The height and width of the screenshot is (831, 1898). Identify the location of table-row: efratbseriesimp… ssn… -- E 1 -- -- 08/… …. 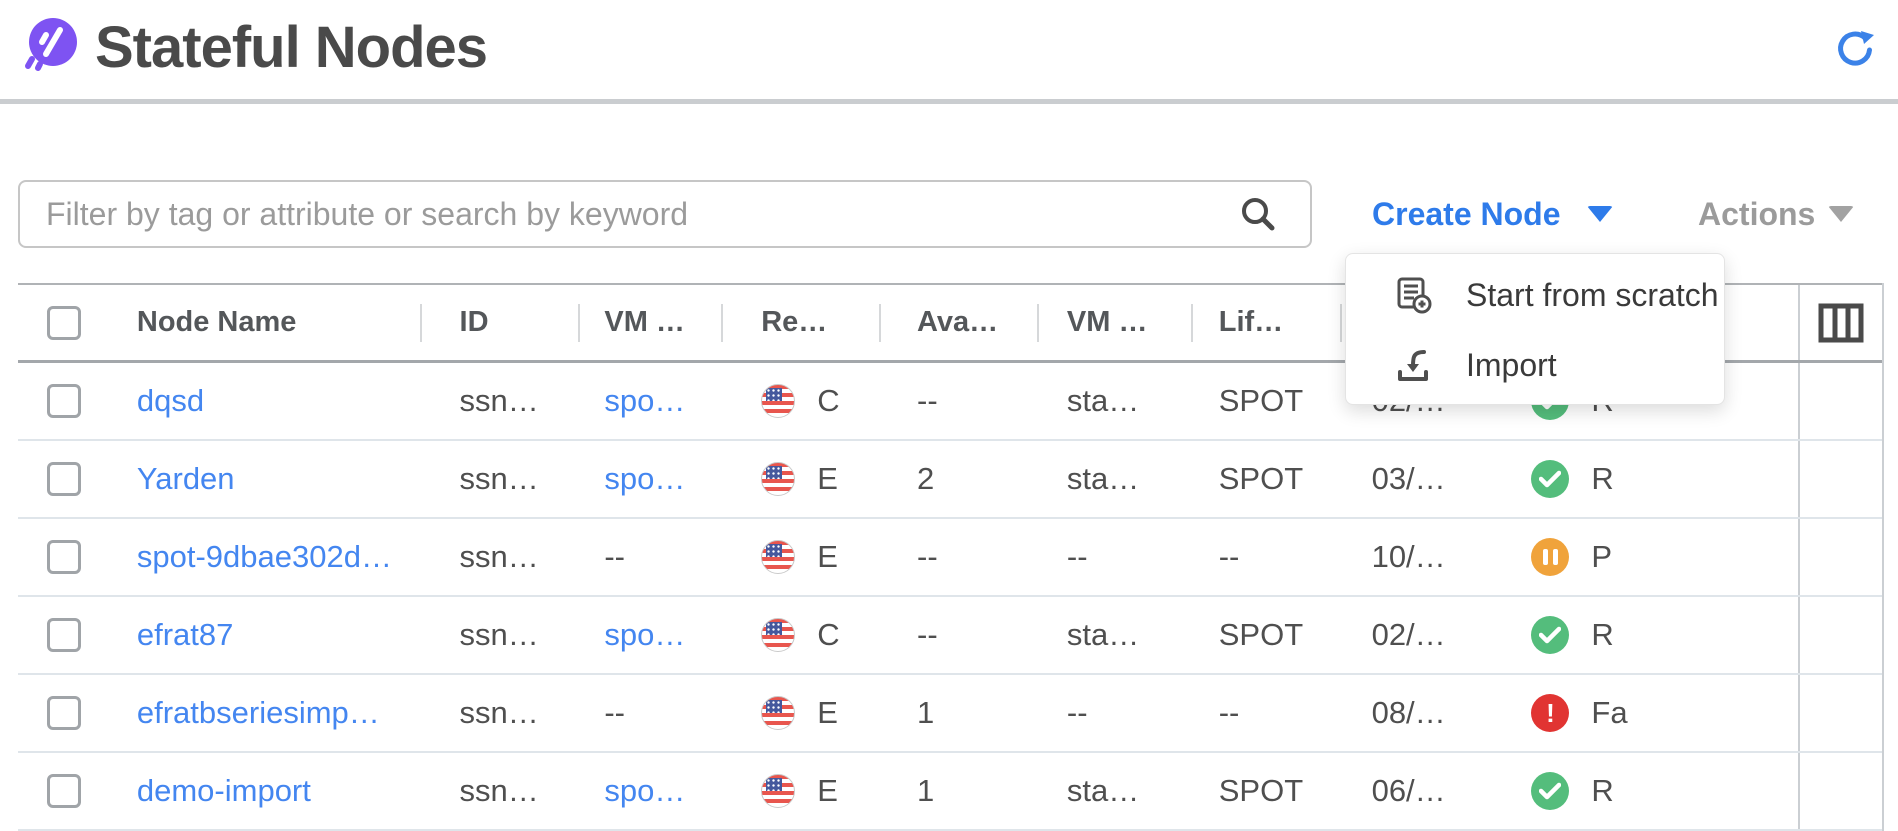
(950, 714).